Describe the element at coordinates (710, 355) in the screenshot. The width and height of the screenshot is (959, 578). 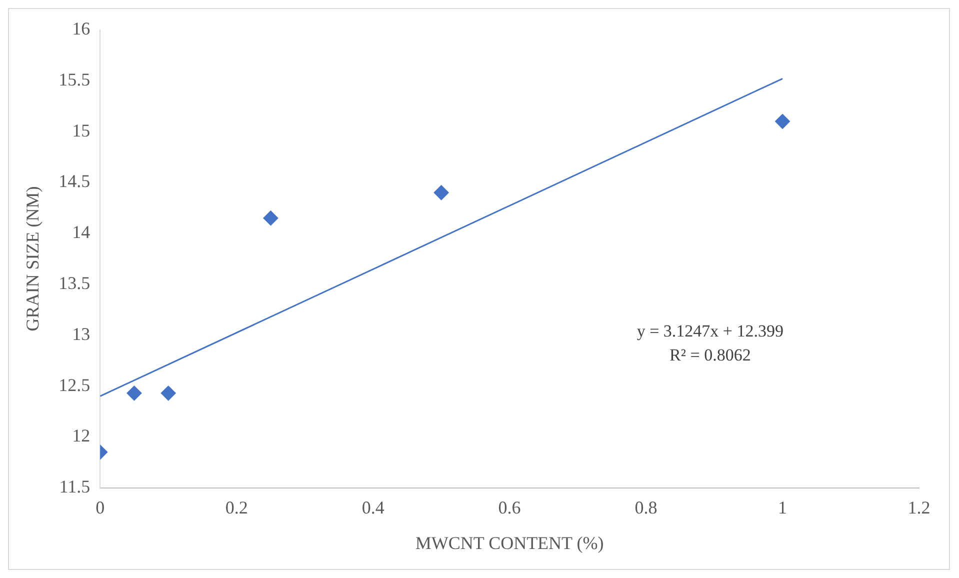
I see `annotation: R² = 0.8062` at that location.